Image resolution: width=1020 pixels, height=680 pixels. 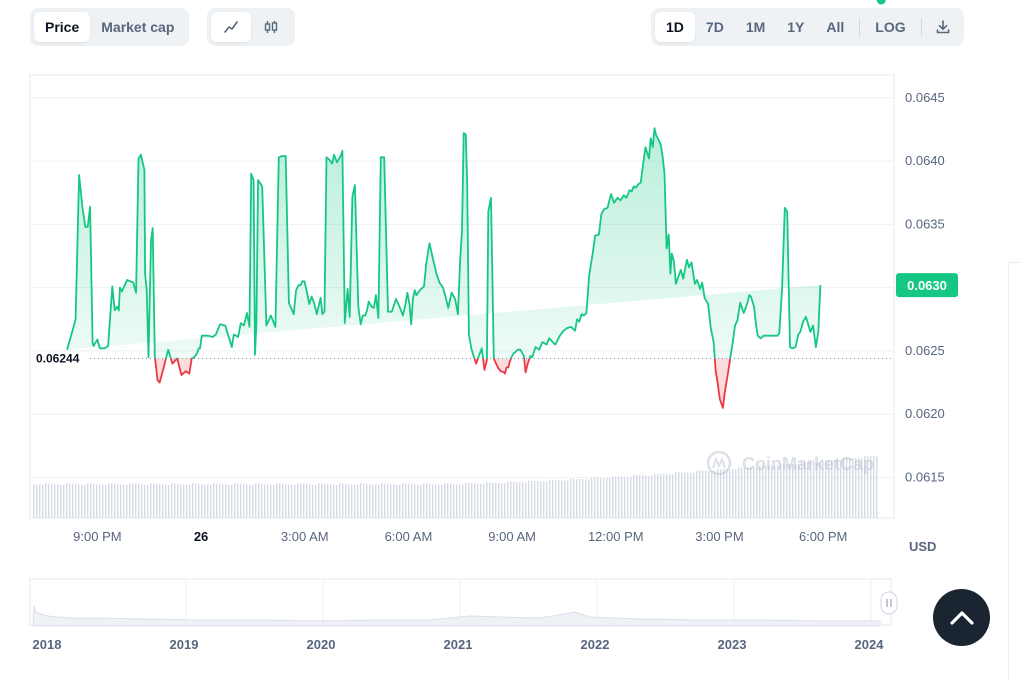 I want to click on navigator-x-tick-label: 2021, so click(x=458, y=644).